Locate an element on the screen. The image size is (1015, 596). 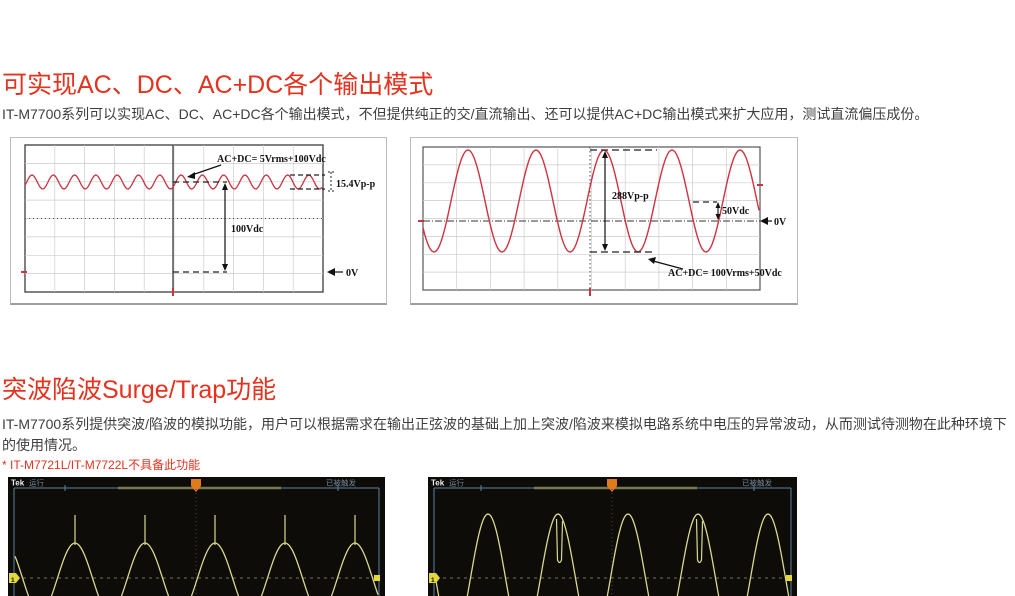
waveform-diagram-svg: AC+DC= 5Vrms+100Vdc 15.4Vp-p 100Vdc 0V is located at coordinates (198, 220).